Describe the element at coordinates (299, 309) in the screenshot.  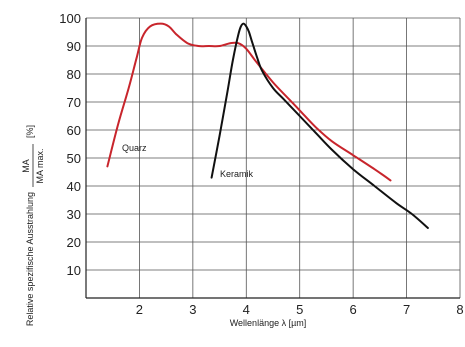
I see `x-tick-label: 5` at that location.